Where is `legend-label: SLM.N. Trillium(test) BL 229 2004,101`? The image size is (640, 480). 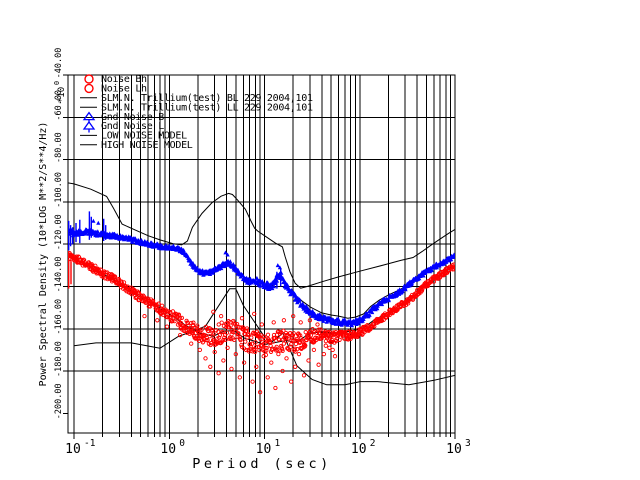 legend-label: SLM.N. Trillium(test) BL 229 2004,101 is located at coordinates (207, 98).